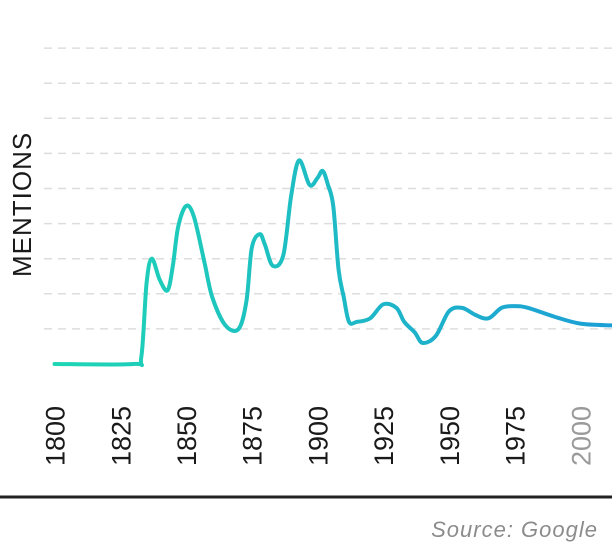  Describe the element at coordinates (56, 436) in the screenshot. I see `x-tick-label: 1800` at that location.